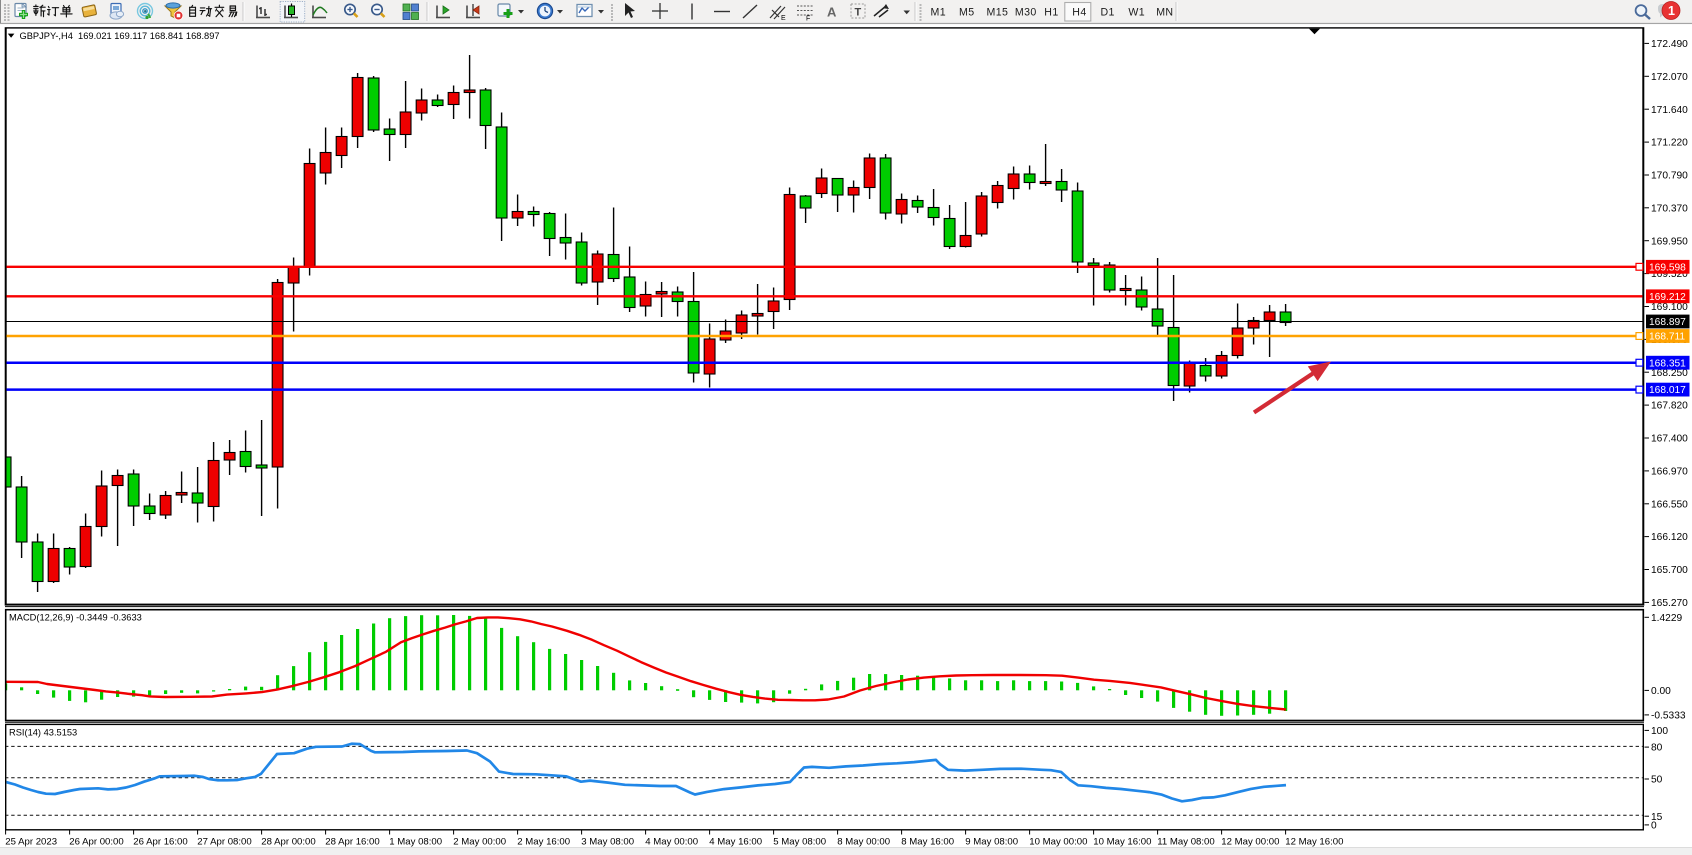 This screenshot has height=855, width=1692. I want to click on svg-text: 171.220, so click(1669, 143).